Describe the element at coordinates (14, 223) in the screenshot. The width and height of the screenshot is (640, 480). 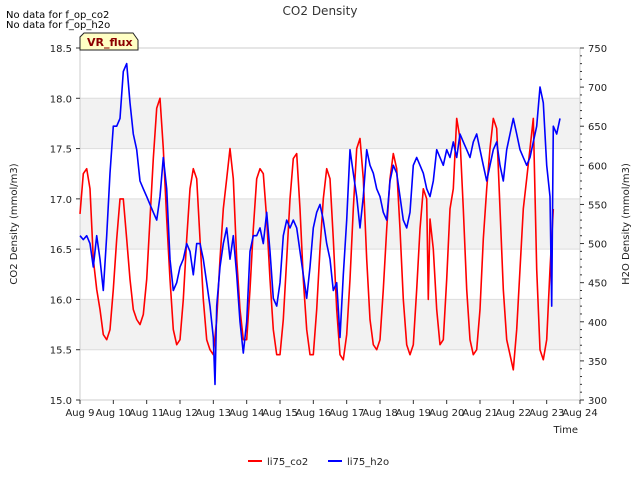
I see `left-y-axis-title: CO2 Density (mmol/m3)` at that location.